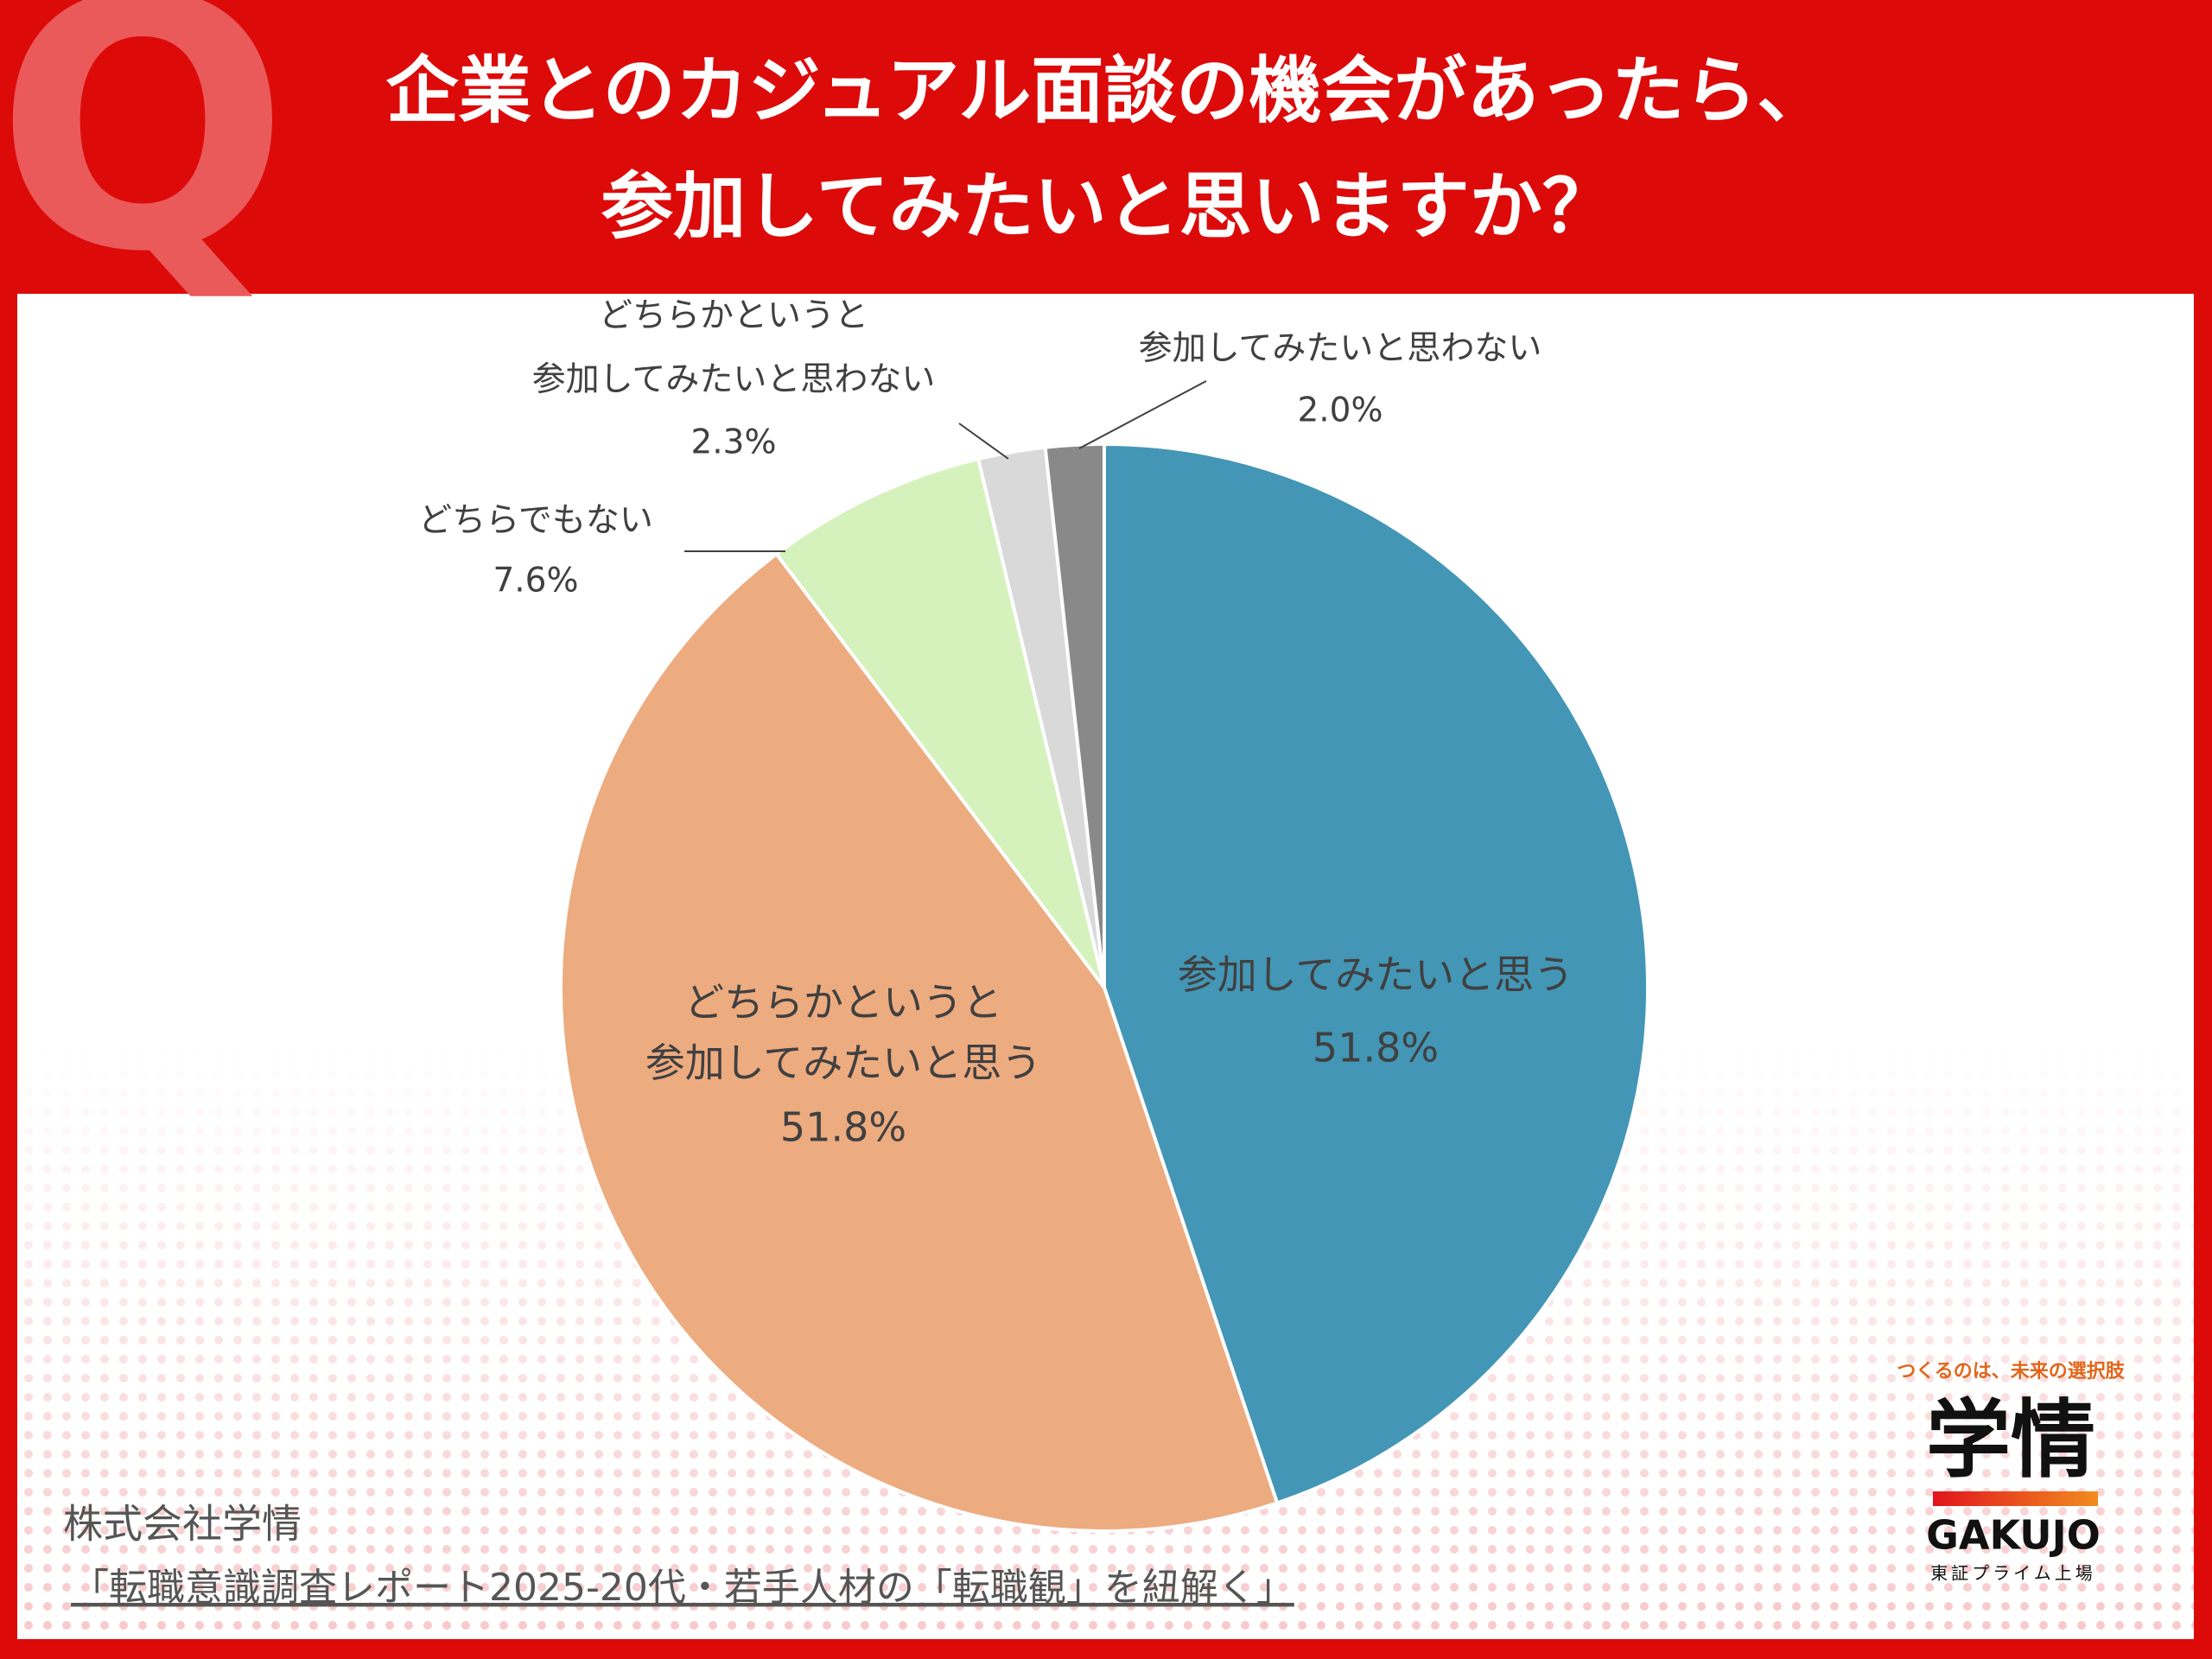 The height and width of the screenshot is (1659, 2212). Describe the element at coordinates (733, 442) in the screenshot. I see `value-label: 2.3%` at that location.